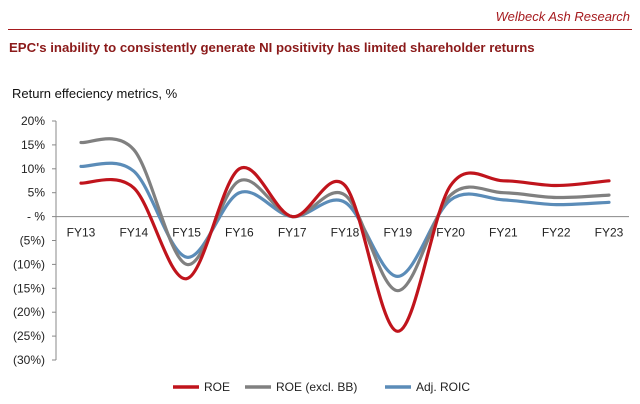 The height and width of the screenshot is (404, 640). I want to click on y-tick-label: (20%), so click(29, 312).